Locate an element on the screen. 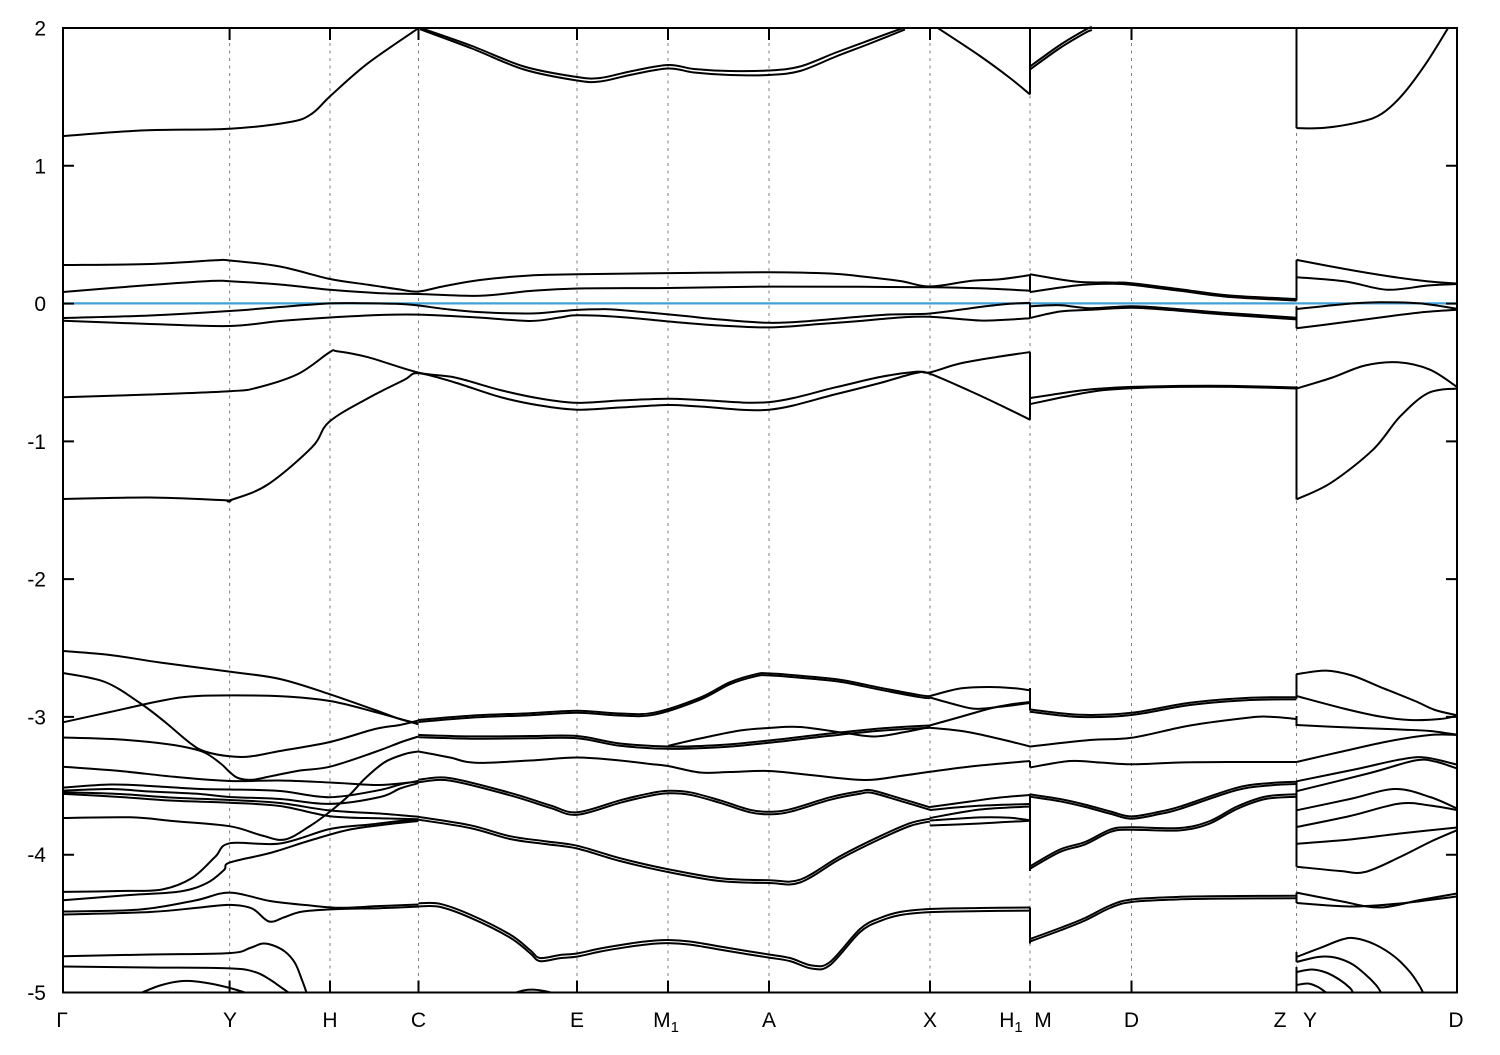  svg-text: 2 is located at coordinates (40, 29).